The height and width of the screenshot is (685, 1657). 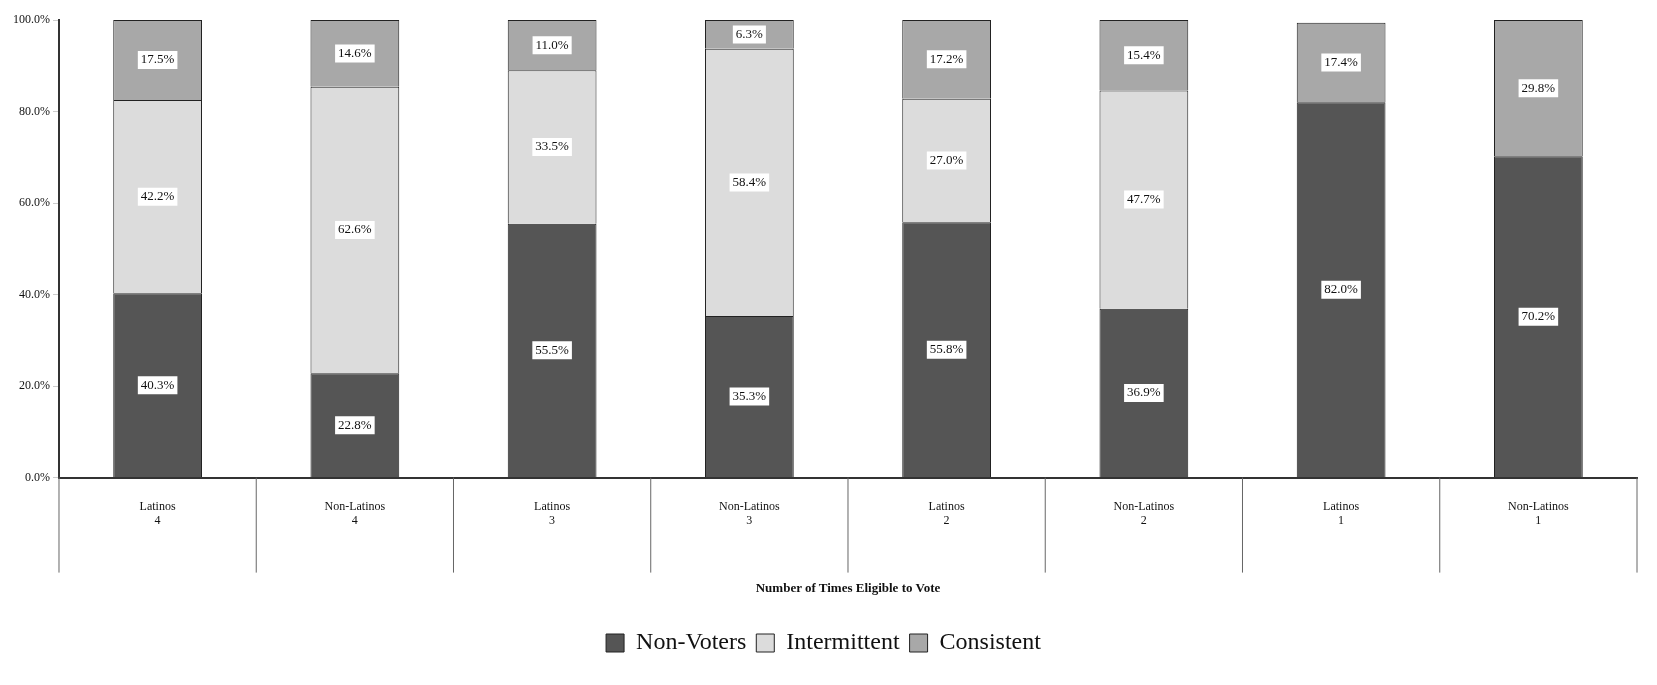 What do you see at coordinates (1144, 513) in the screenshot?
I see `x-tick-label: Non-Latinos 2` at bounding box center [1144, 513].